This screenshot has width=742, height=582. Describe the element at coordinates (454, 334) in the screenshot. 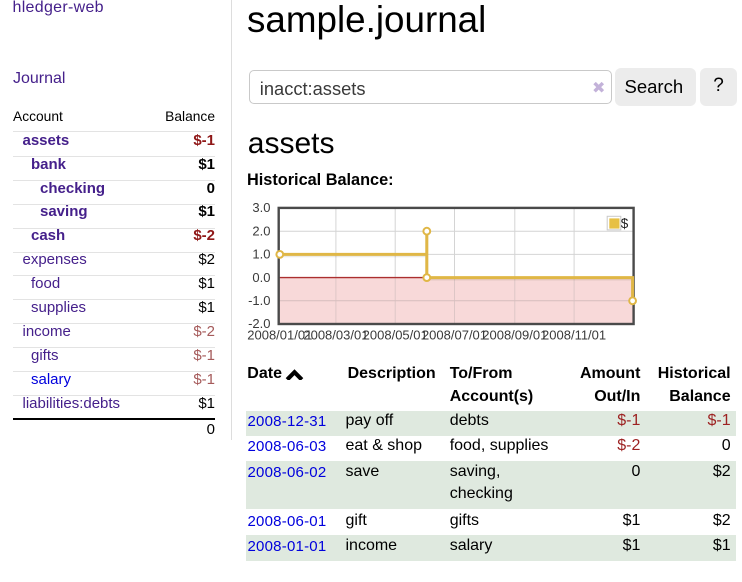

I see `svg-text: 2008/07/01` at that location.